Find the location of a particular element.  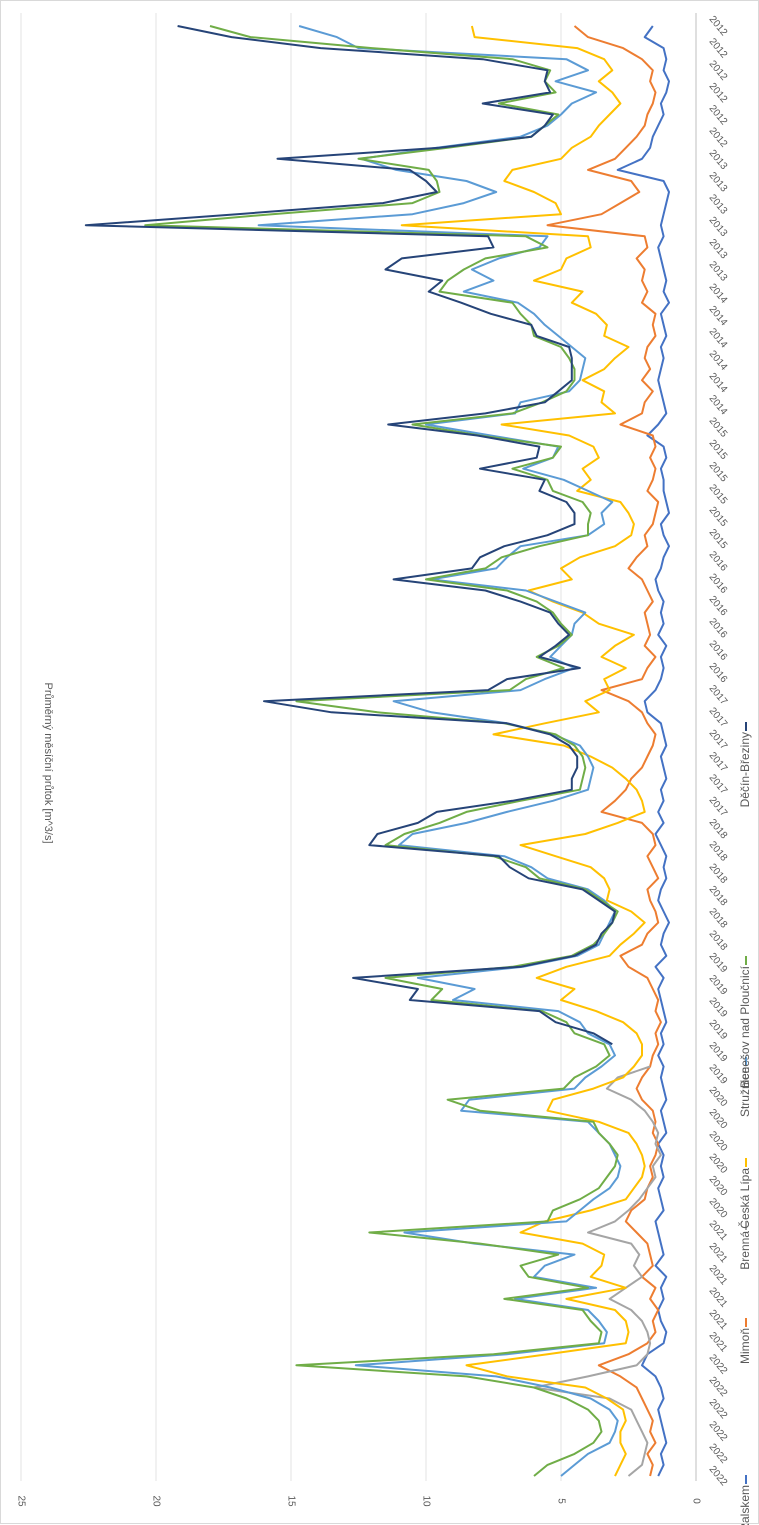

y-axis: 0 5 10 15 20 25 is located at coordinates (358, 1501).